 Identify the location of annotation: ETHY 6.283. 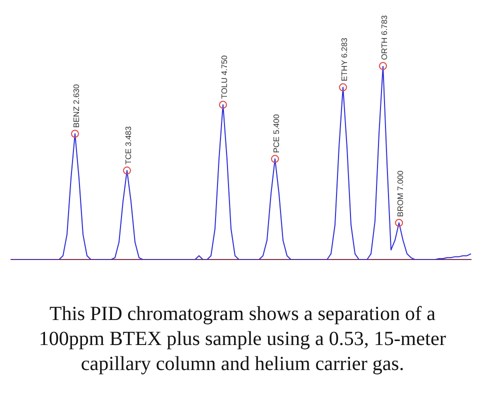
(345, 59).